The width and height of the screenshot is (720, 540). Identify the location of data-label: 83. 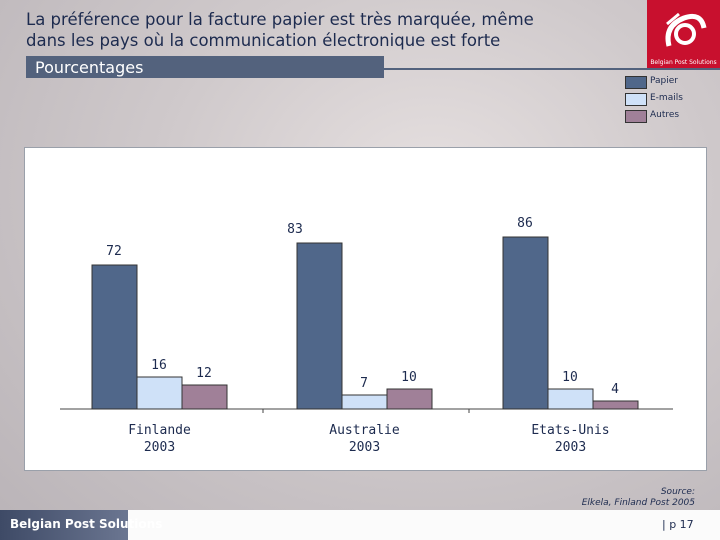
(295, 229).